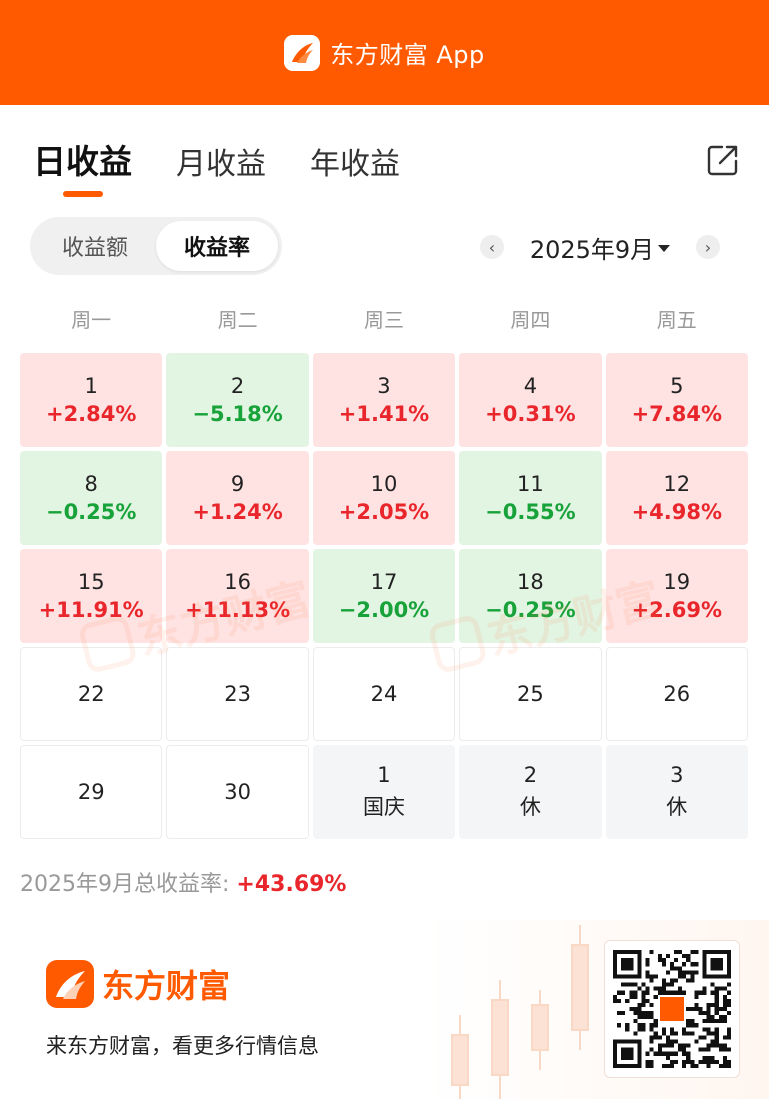  I want to click on app-header: 东方财富 App, so click(384, 52).